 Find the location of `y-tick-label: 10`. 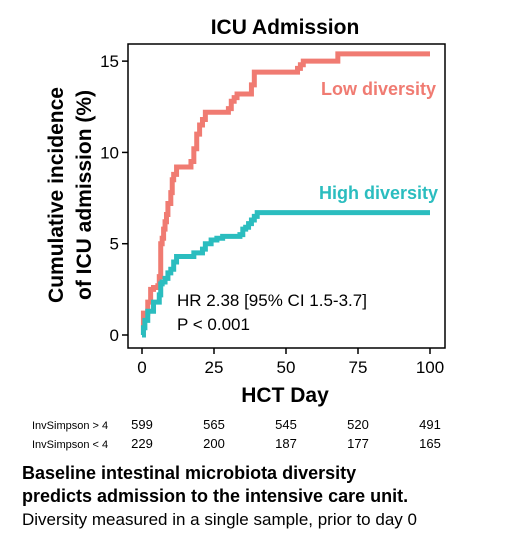

y-tick-label: 10 is located at coordinates (109, 152).